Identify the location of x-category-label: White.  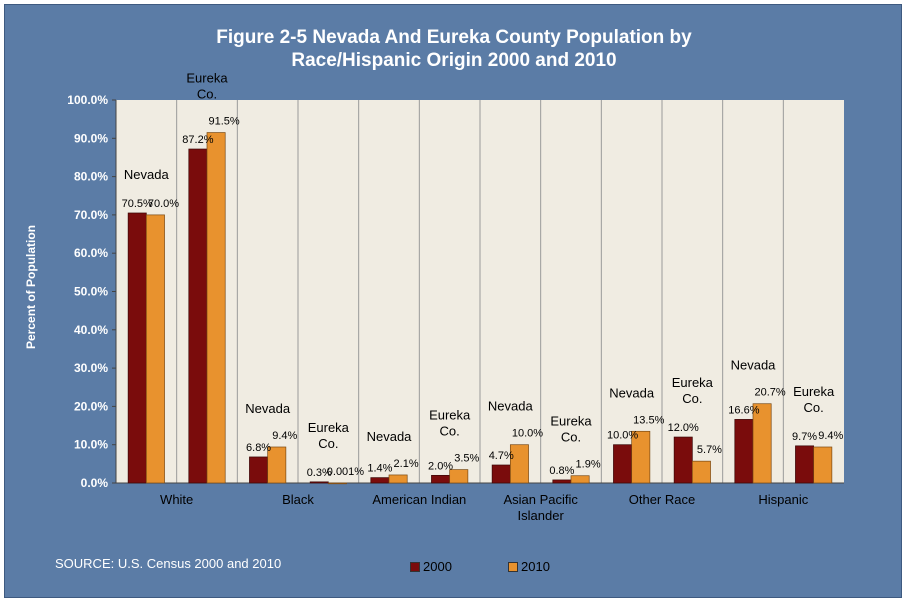
(176, 499).